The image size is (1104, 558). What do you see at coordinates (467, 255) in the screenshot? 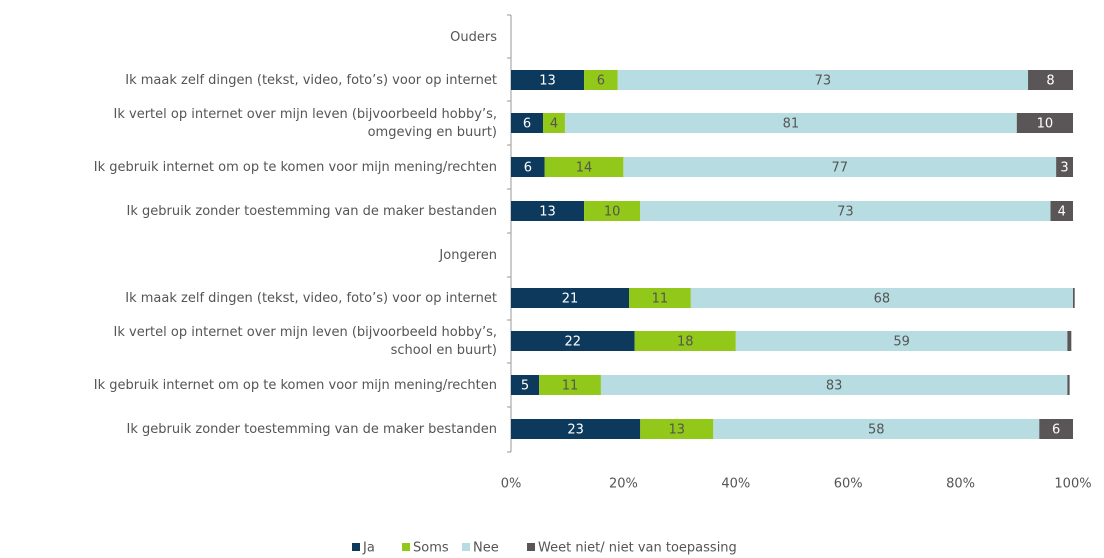
I see `category-label: Jongeren` at bounding box center [467, 255].